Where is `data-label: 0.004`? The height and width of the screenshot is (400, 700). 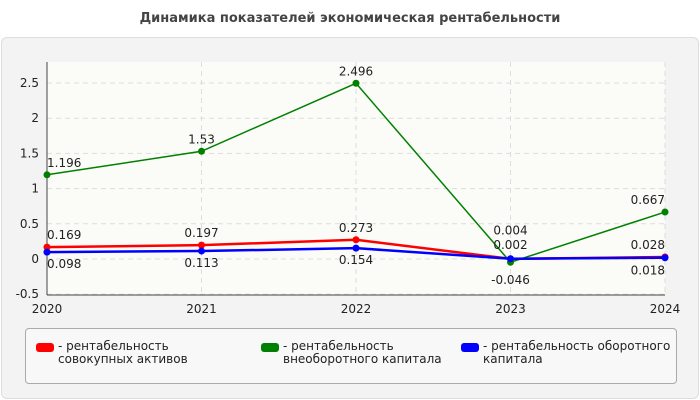
data-label: 0.004 is located at coordinates (510, 231).